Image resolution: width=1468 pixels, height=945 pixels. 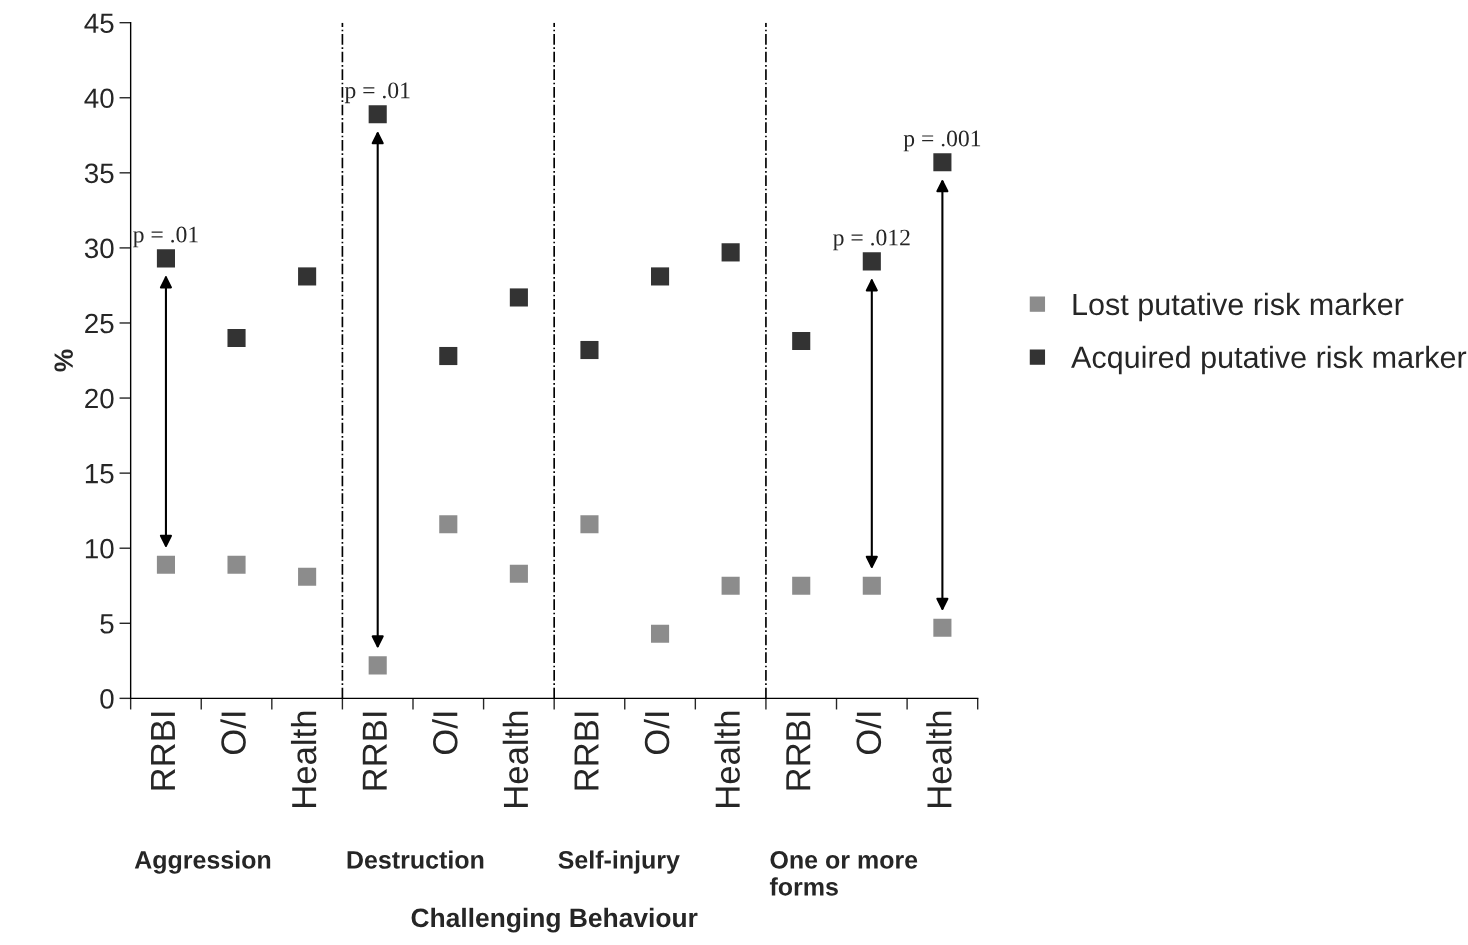 I want to click on y-tick-label: 25, so click(x=99, y=323).